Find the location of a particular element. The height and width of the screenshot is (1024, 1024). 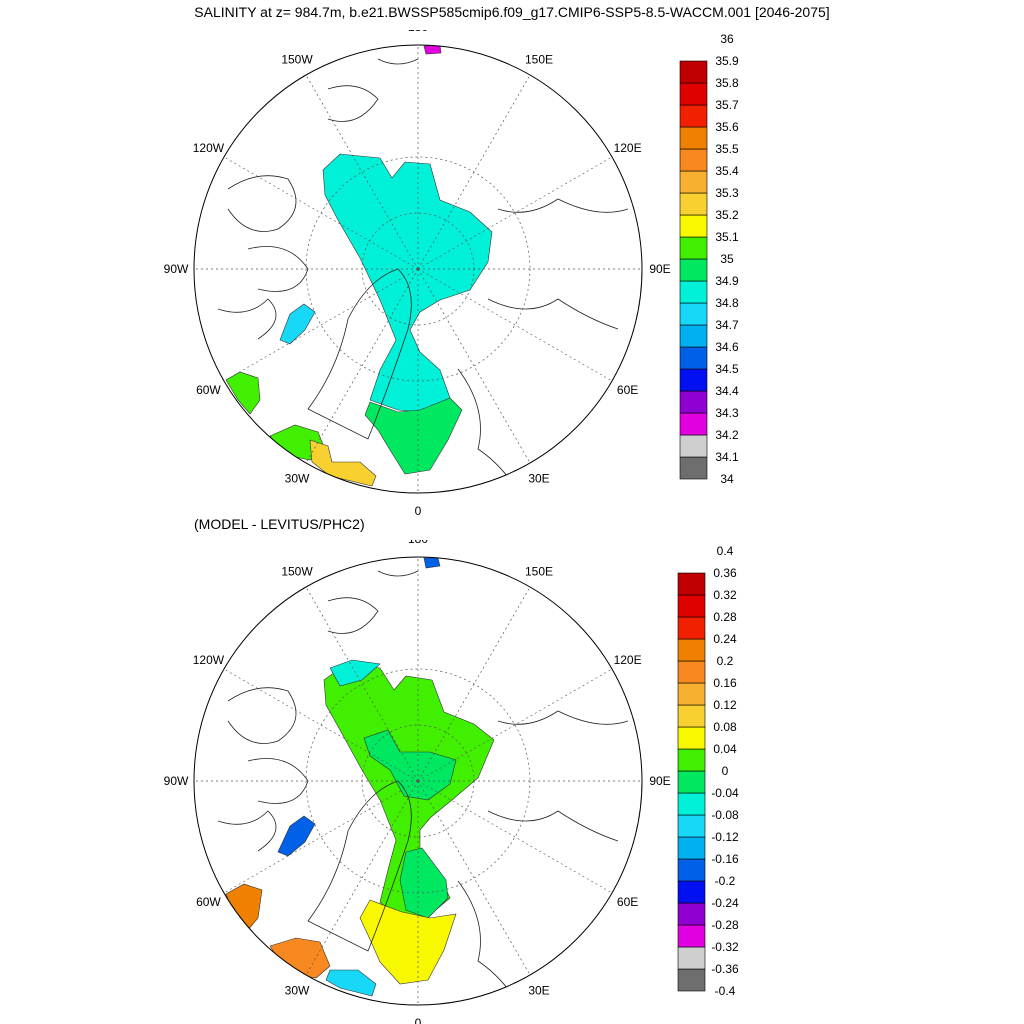

colorbar-level-label: 34 is located at coordinates (727, 479).